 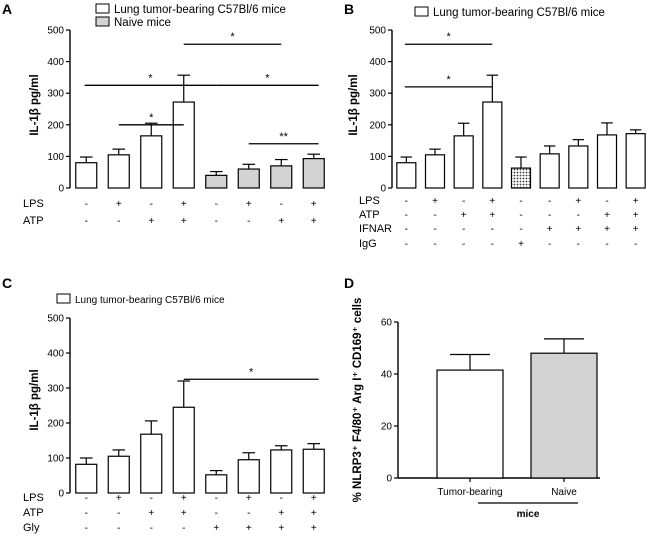 I want to click on panel-b-legend-swatch, so click(x=421, y=11).